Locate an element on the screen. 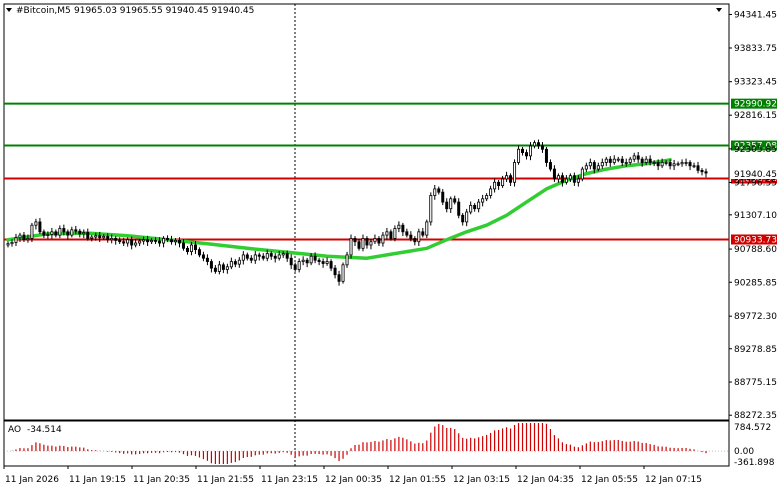 This screenshot has height=489, width=781. ao-label: AO is located at coordinates (14, 430).